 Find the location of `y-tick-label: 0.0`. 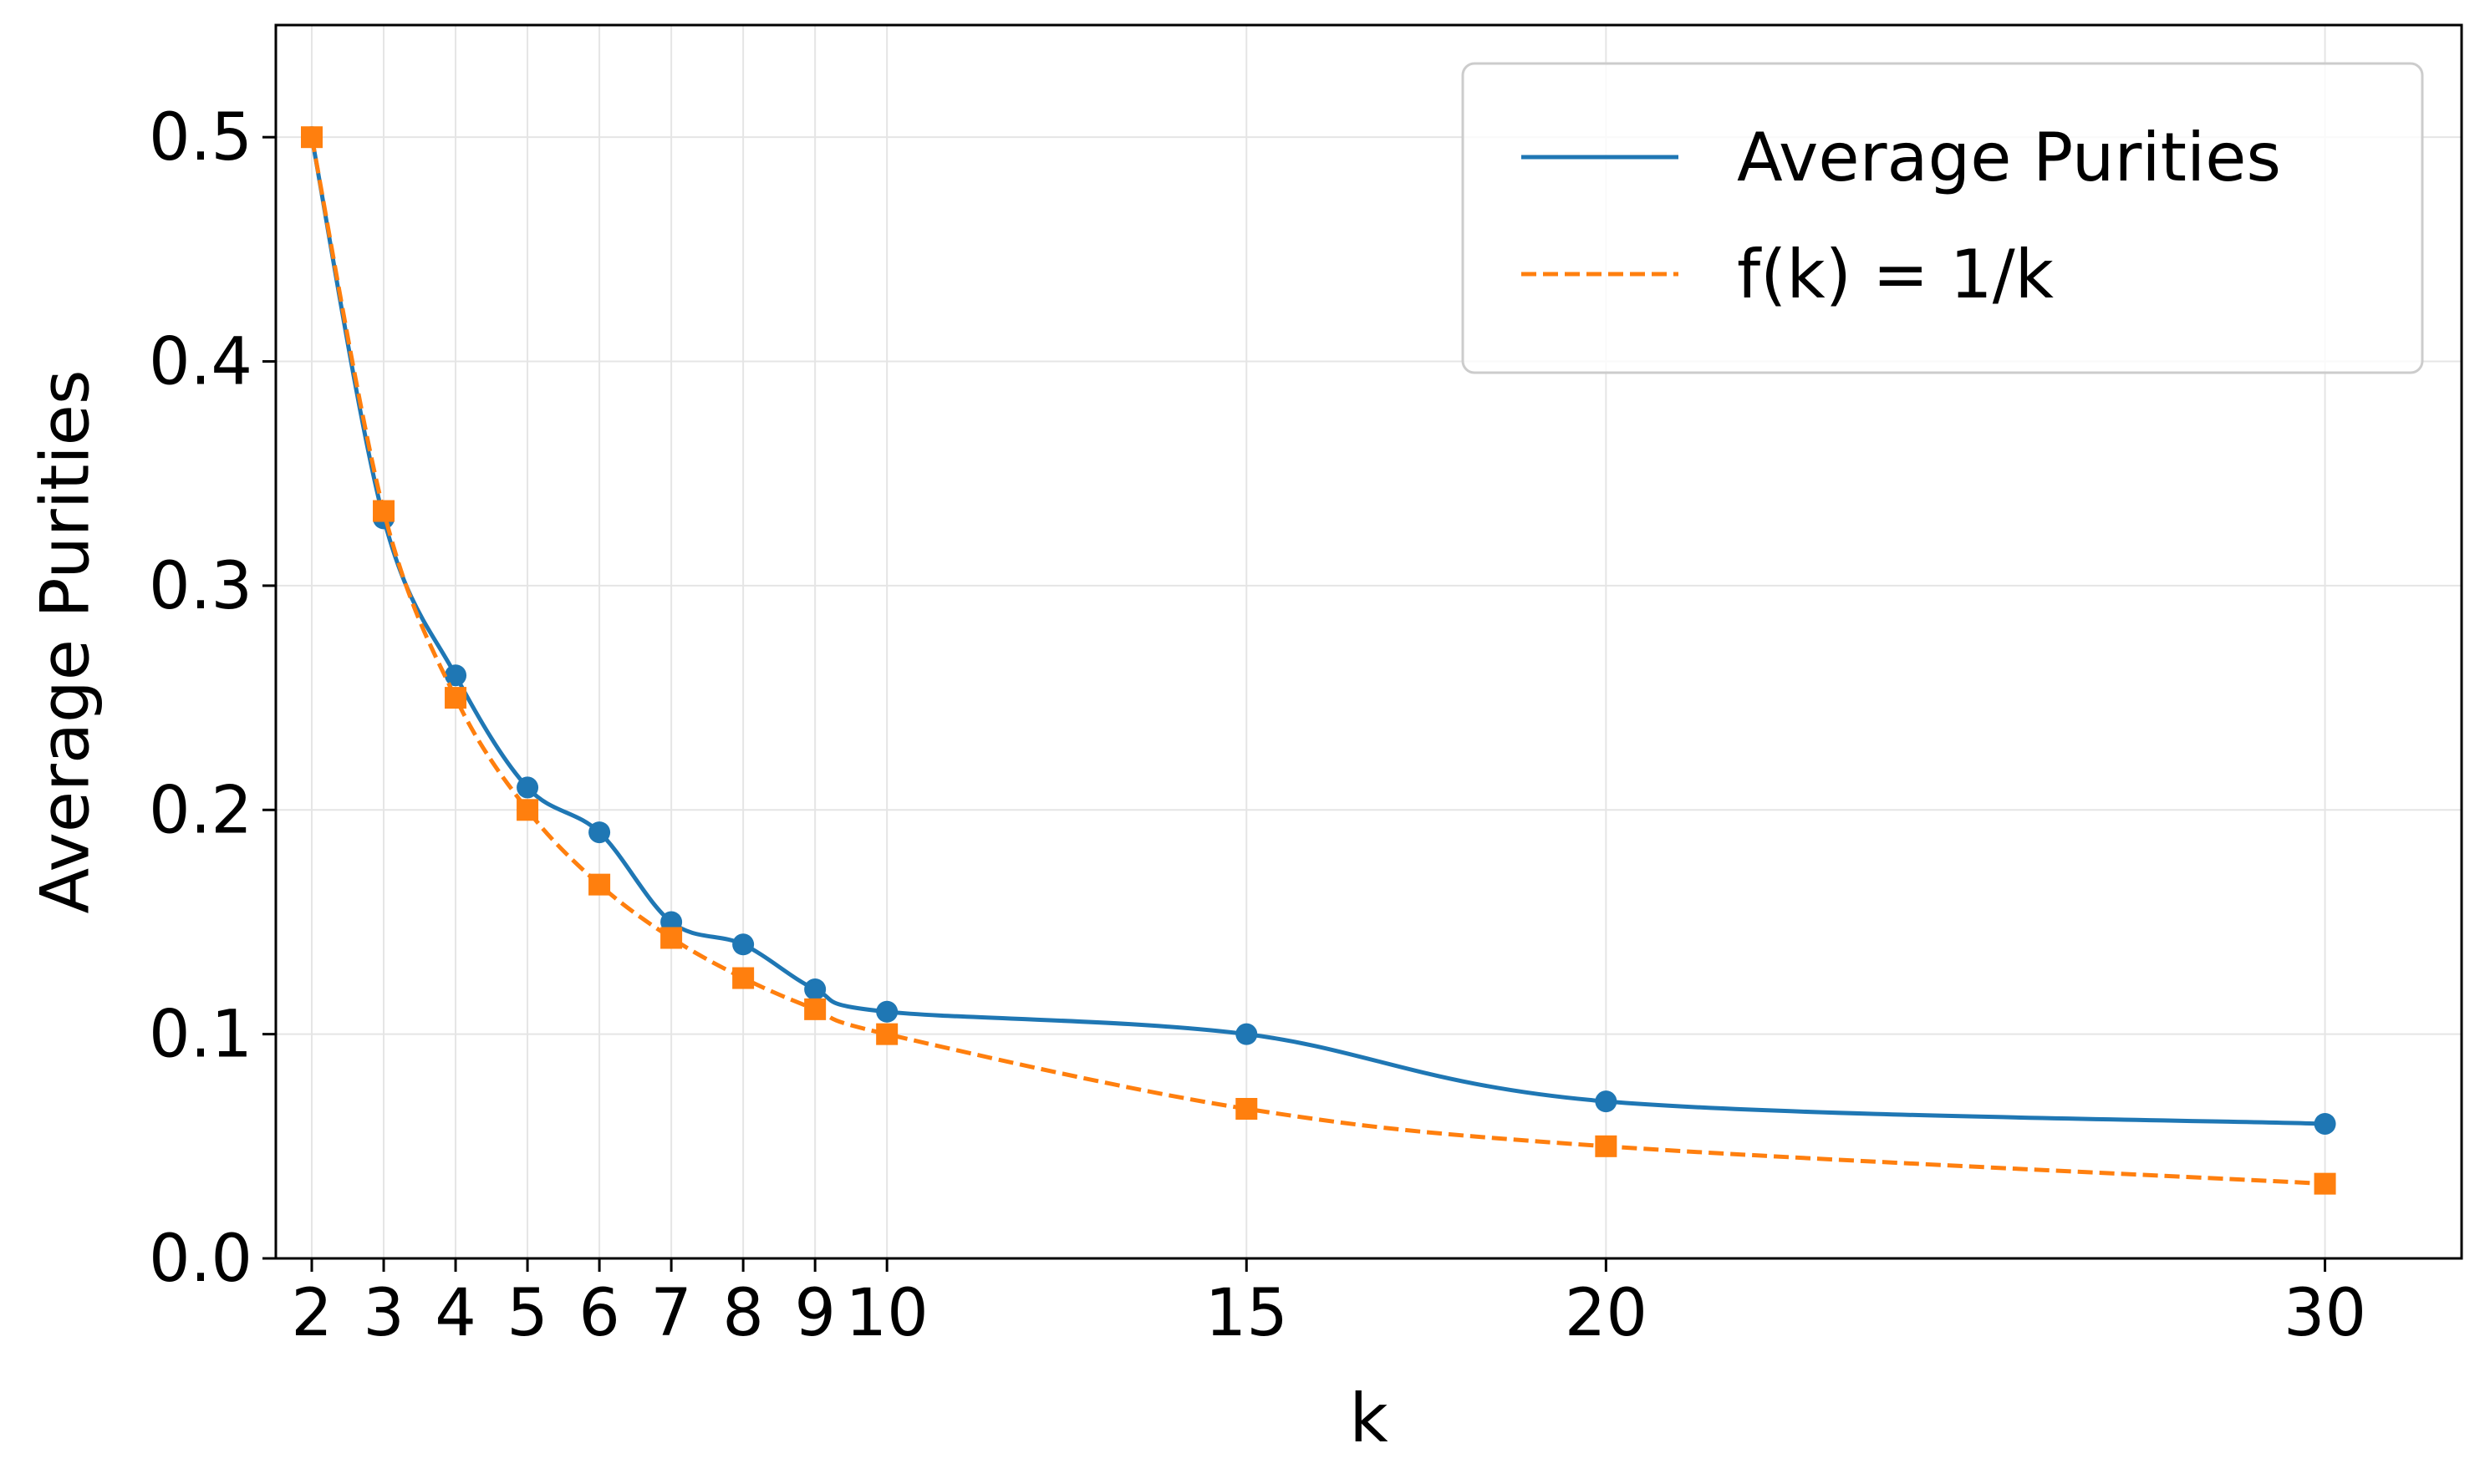

y-tick-label: 0.0 is located at coordinates (200, 1259).